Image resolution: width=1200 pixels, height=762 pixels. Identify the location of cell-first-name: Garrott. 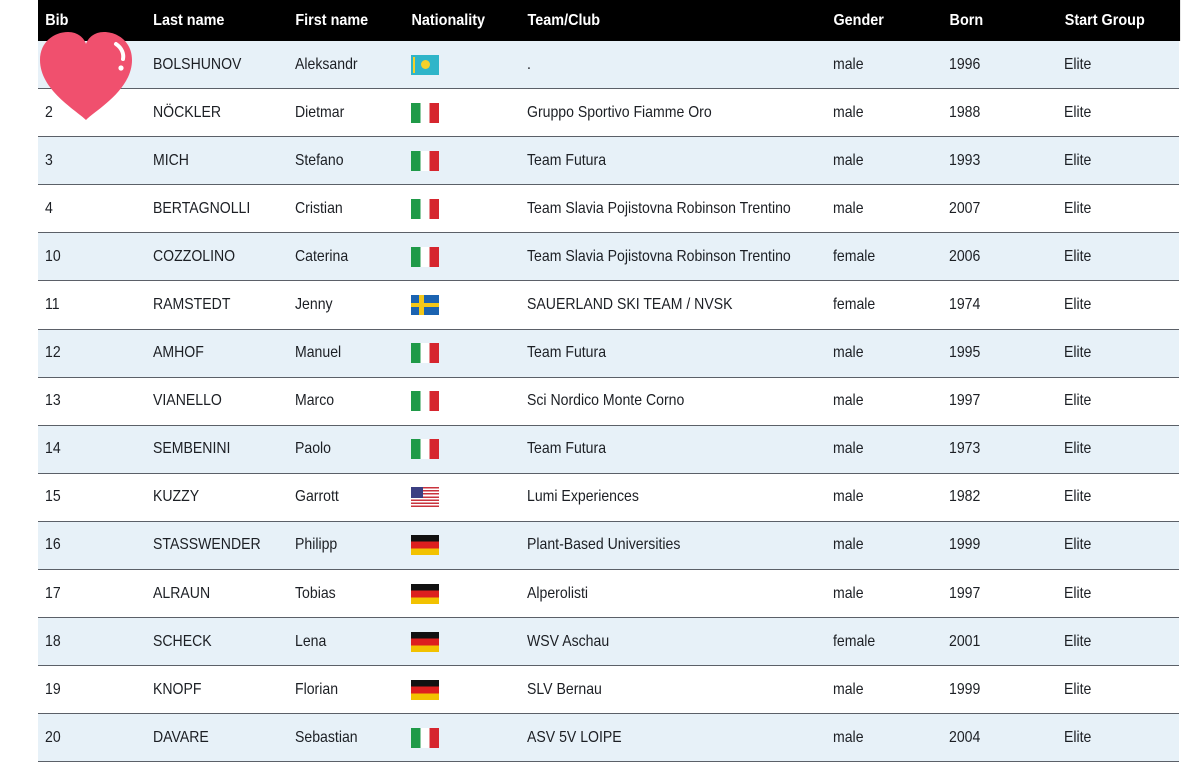
(353, 497).